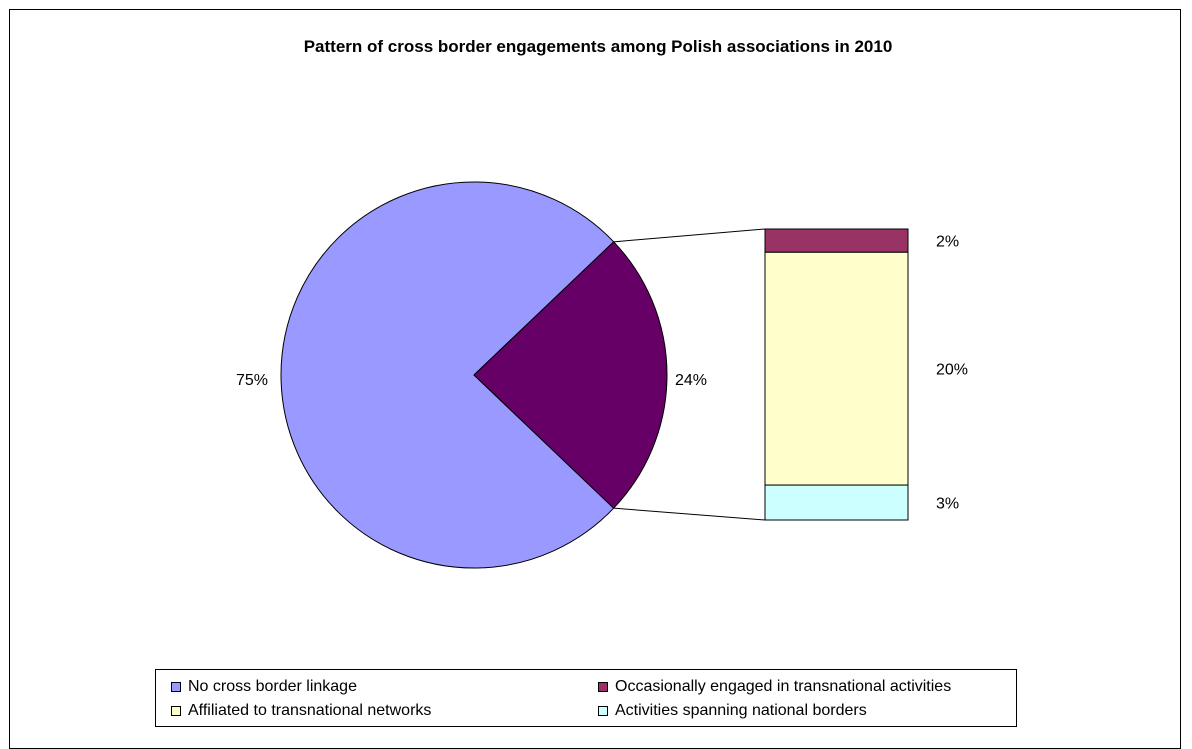  I want to click on bar-label-1: 20%, so click(952, 370).